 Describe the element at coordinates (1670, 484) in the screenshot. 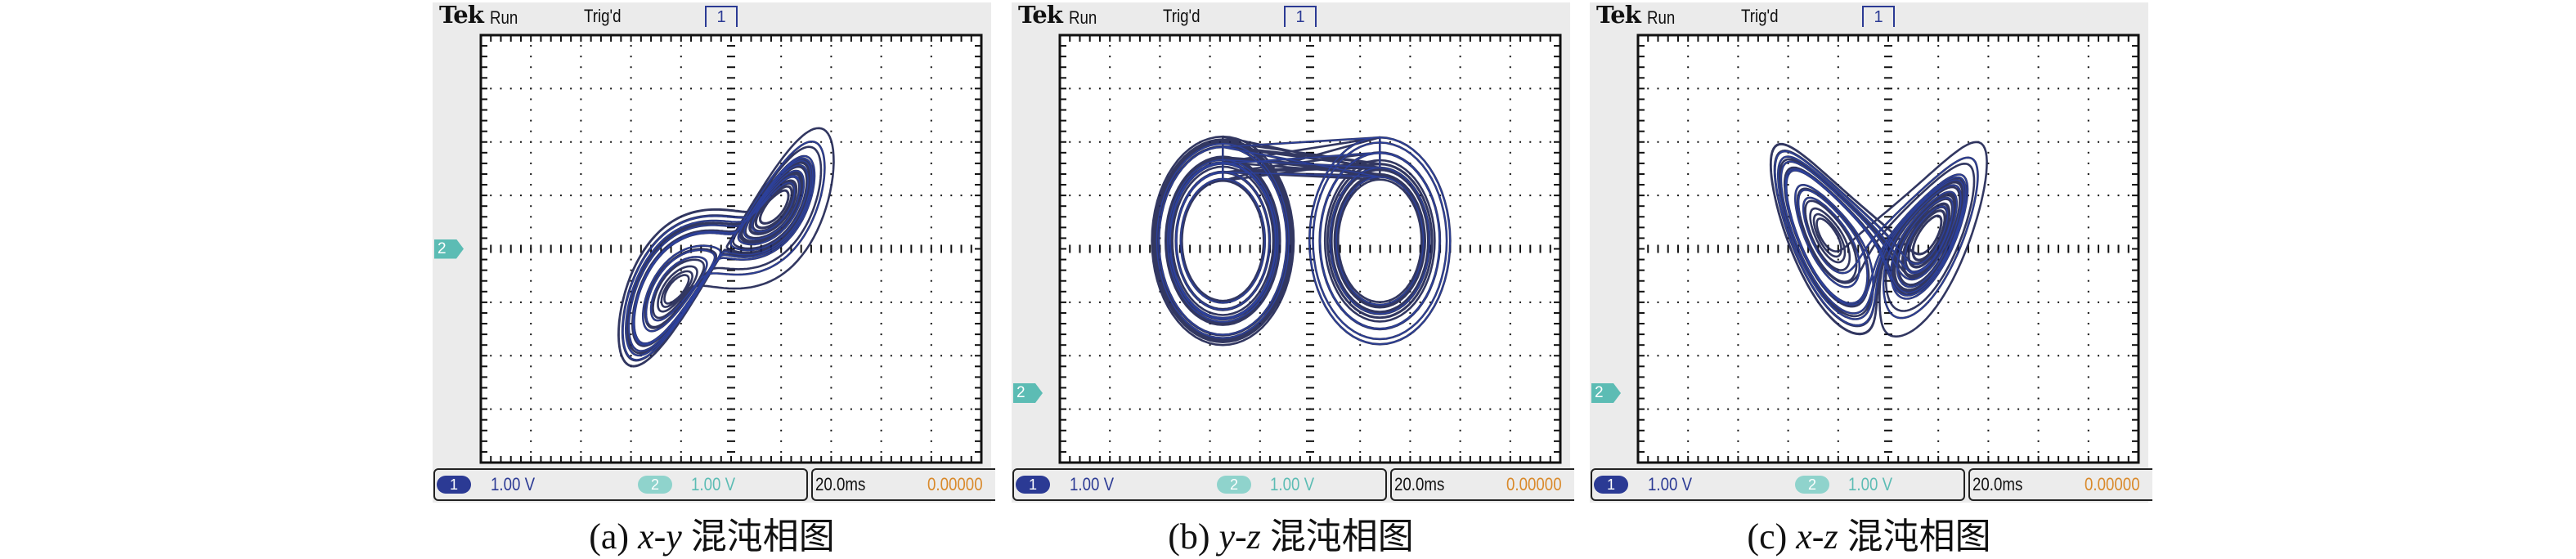

I see `ch1-scale: 1.00 V` at that location.